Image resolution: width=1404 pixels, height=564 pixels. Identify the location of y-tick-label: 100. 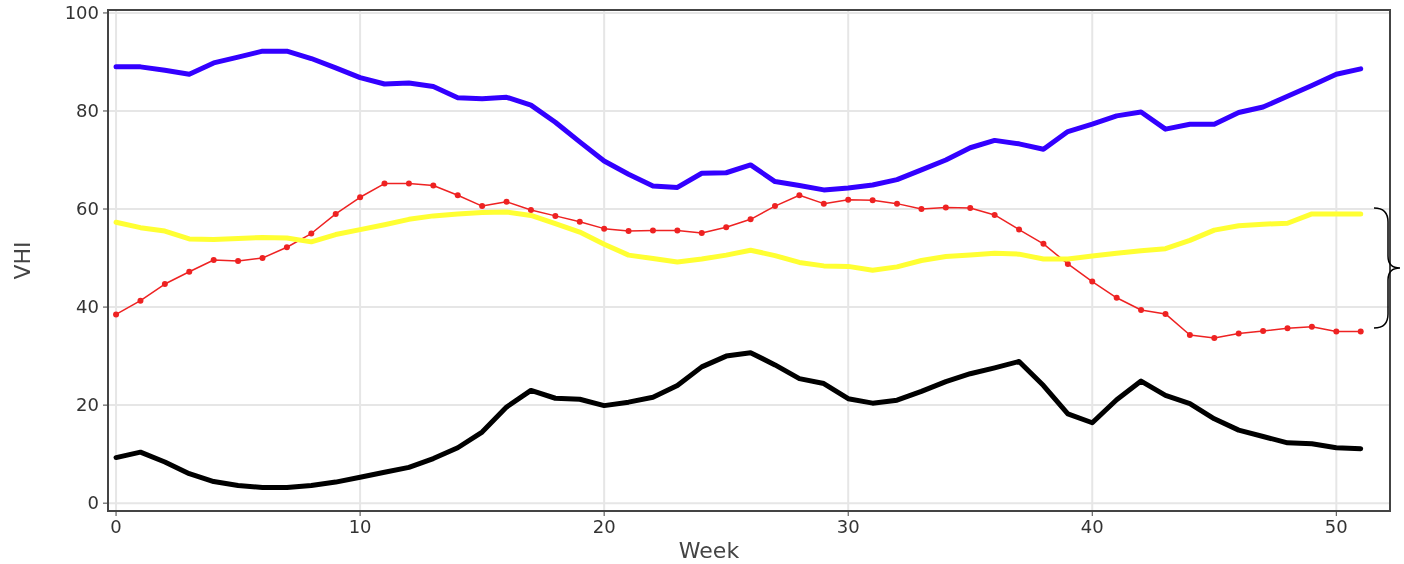
(81, 12).